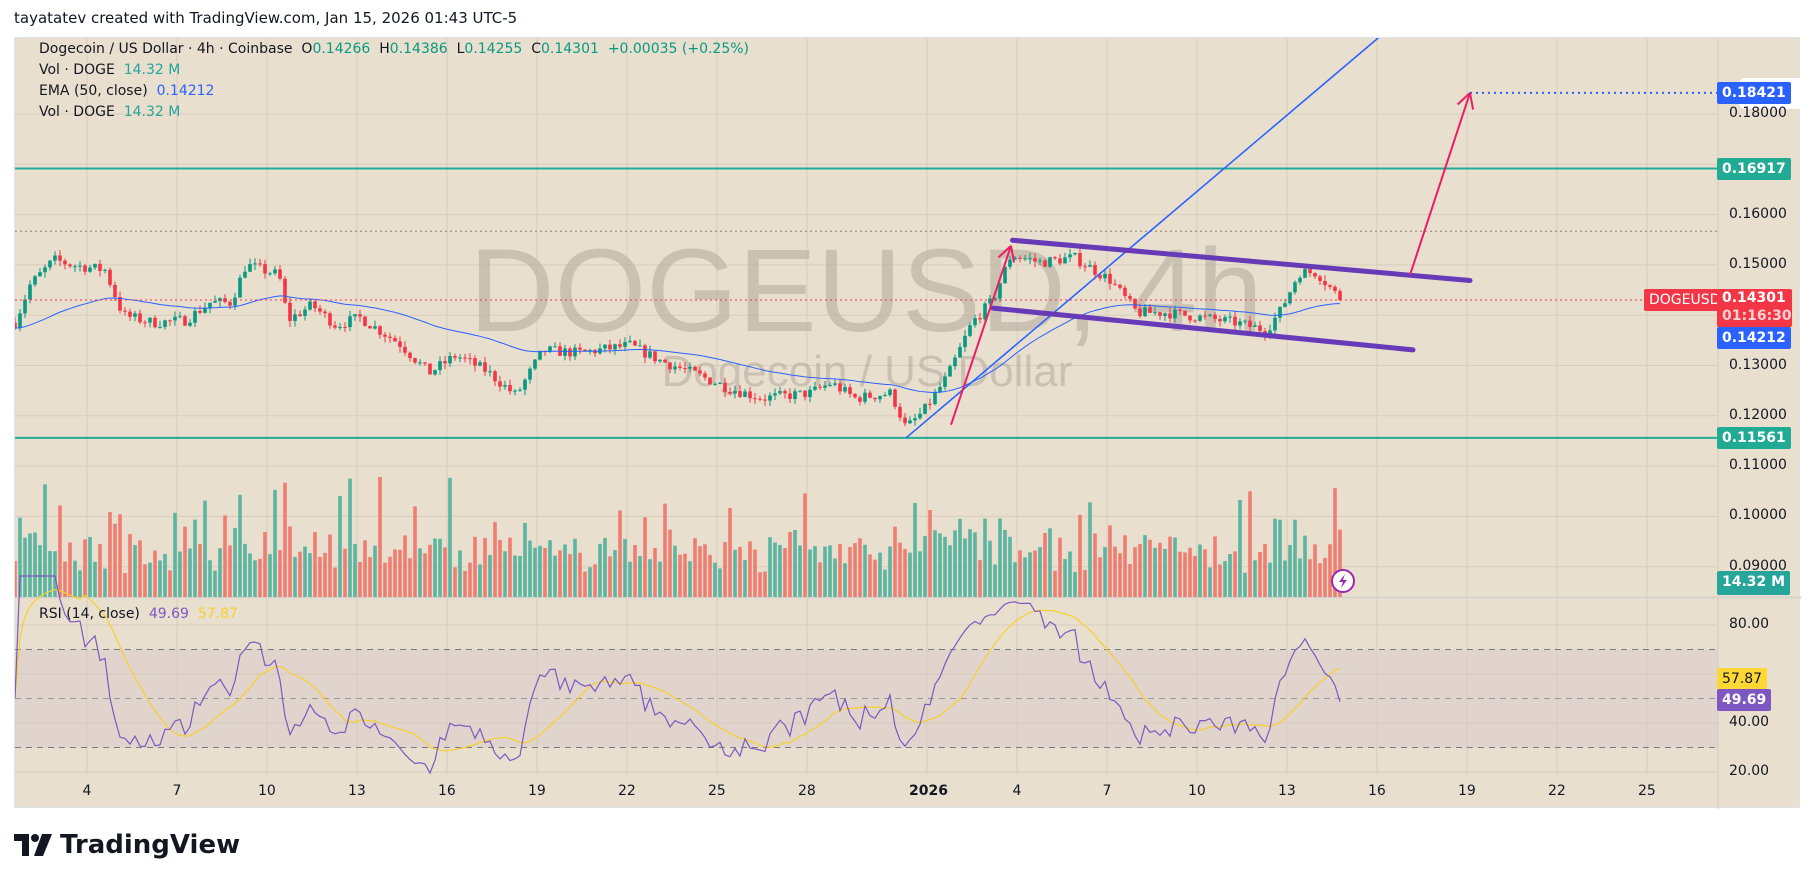 This screenshot has width=1815, height=883. I want to click on last-price: 0.14301, so click(1754, 298).